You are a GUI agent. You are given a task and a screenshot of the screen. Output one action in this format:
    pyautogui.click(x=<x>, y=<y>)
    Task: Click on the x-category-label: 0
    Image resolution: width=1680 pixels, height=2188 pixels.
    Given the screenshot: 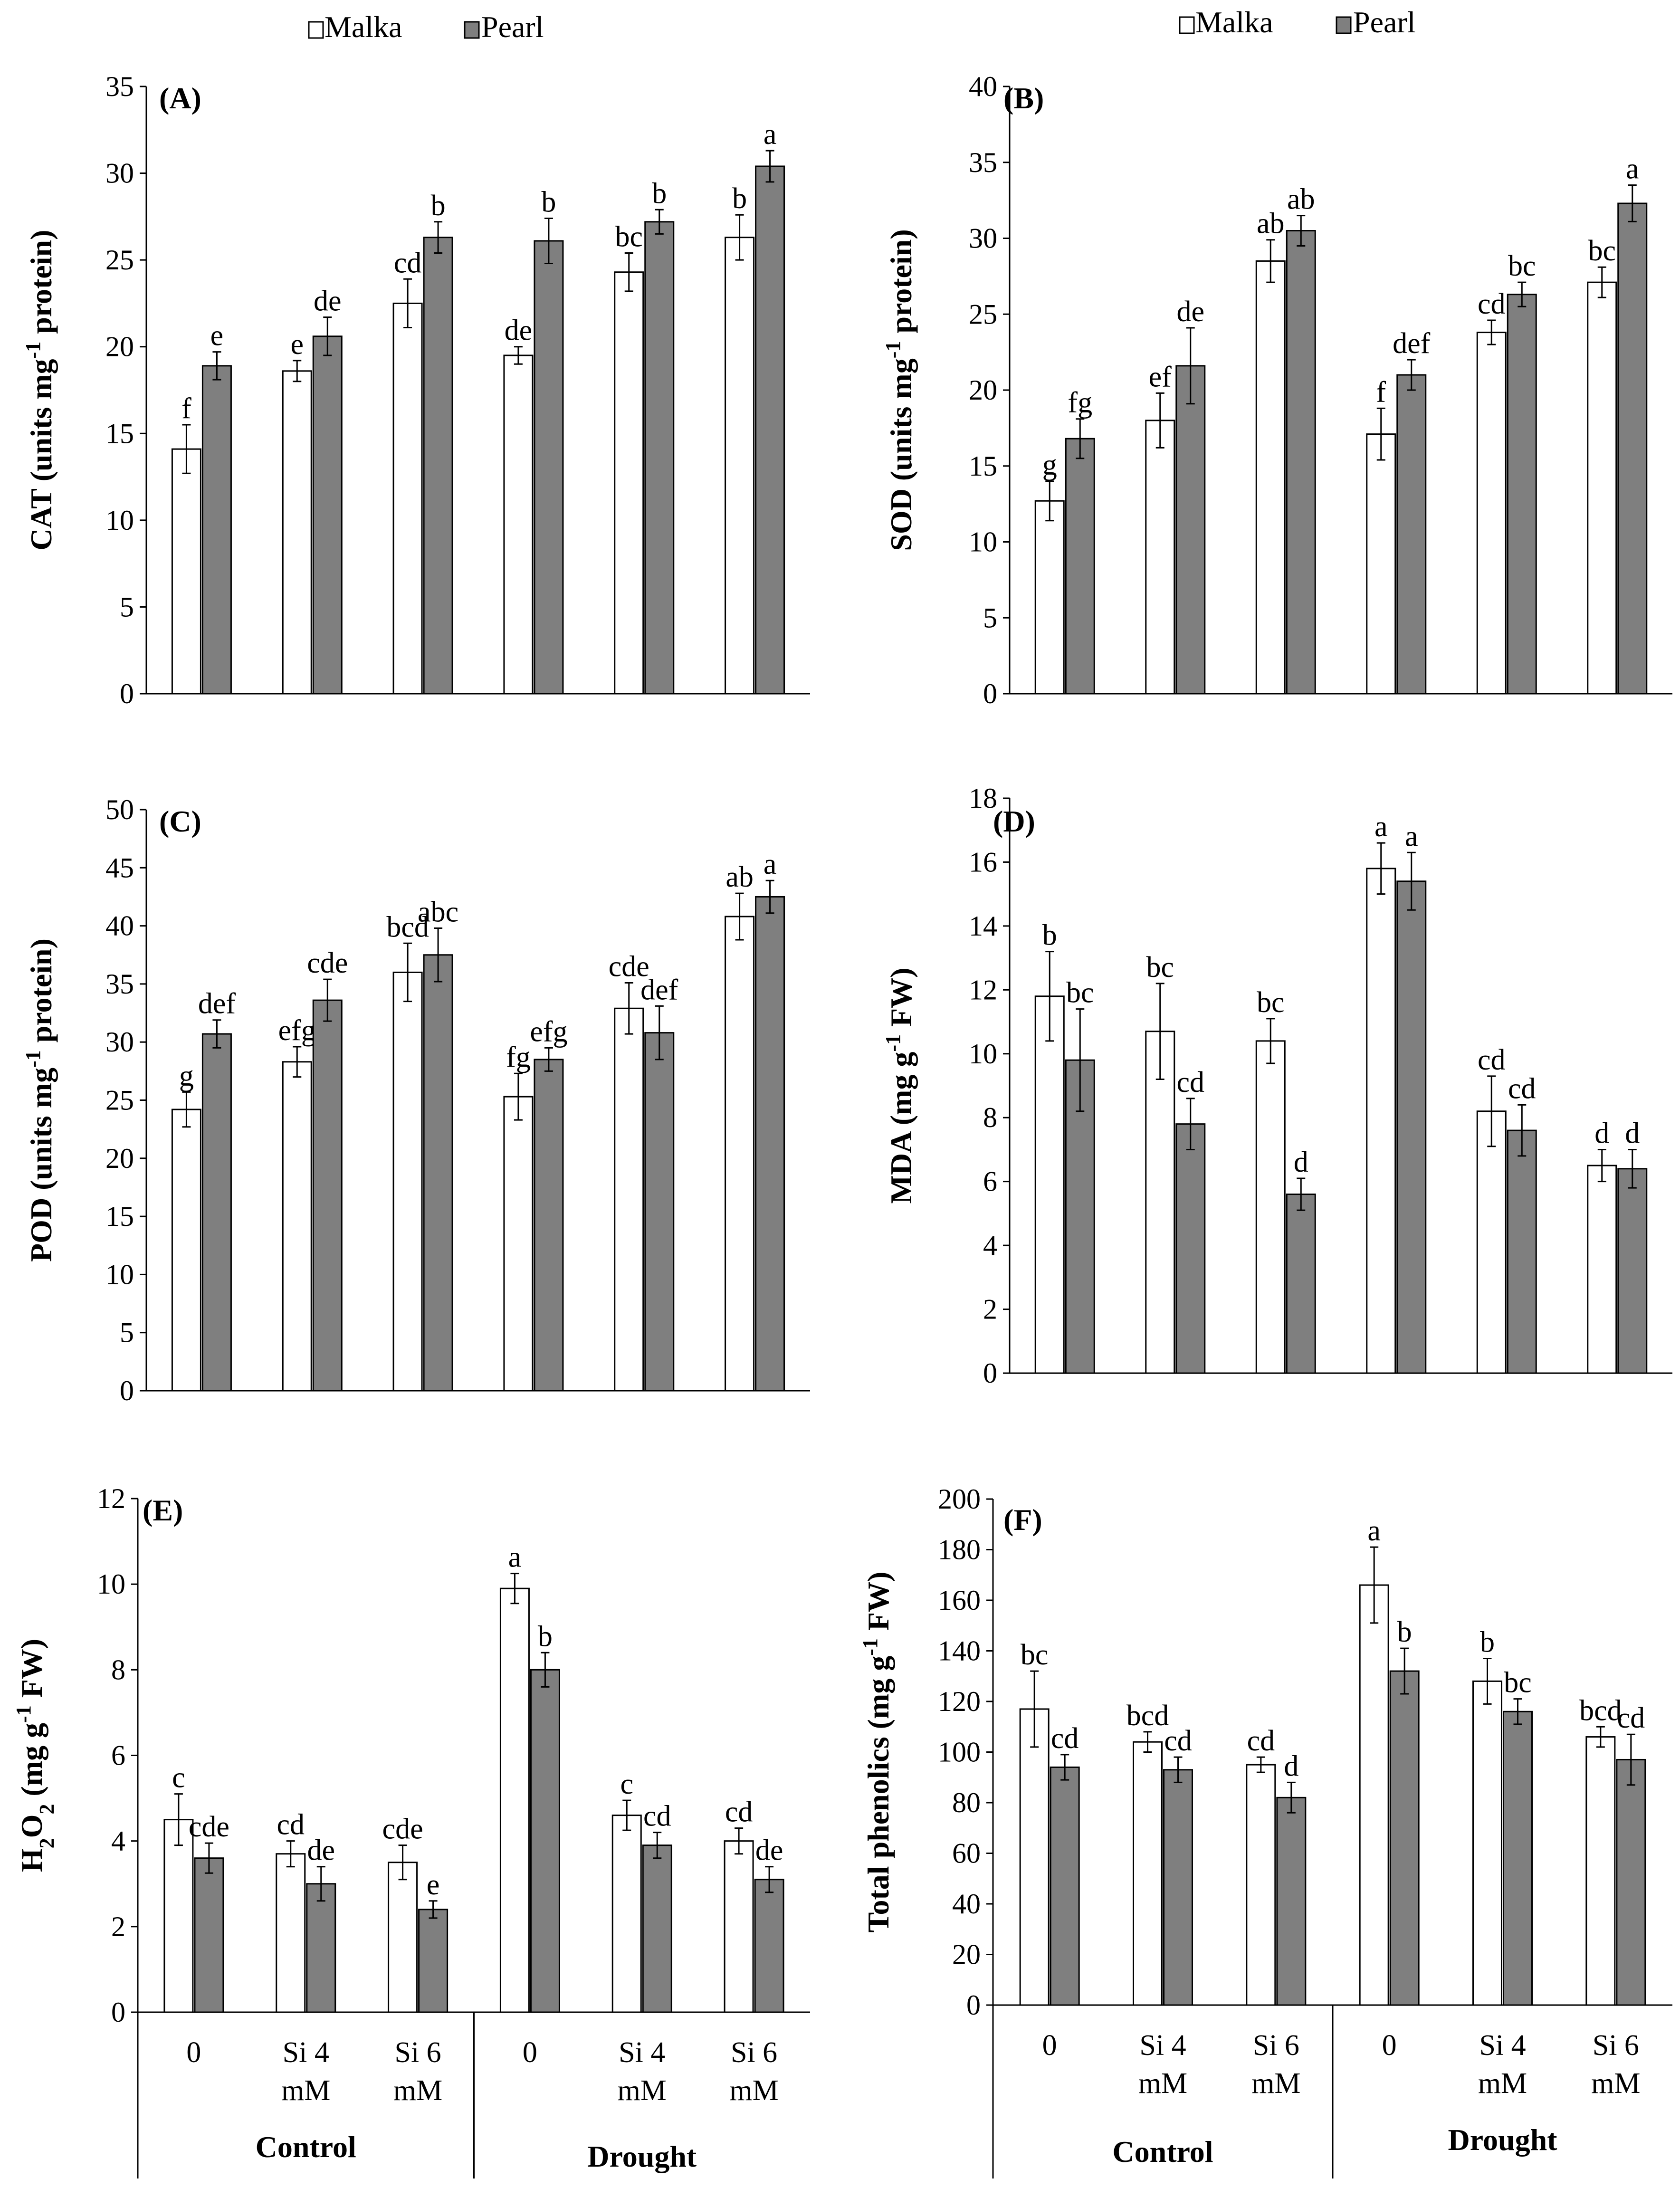 What is the action you would take?
    pyautogui.click(x=1049, y=2045)
    